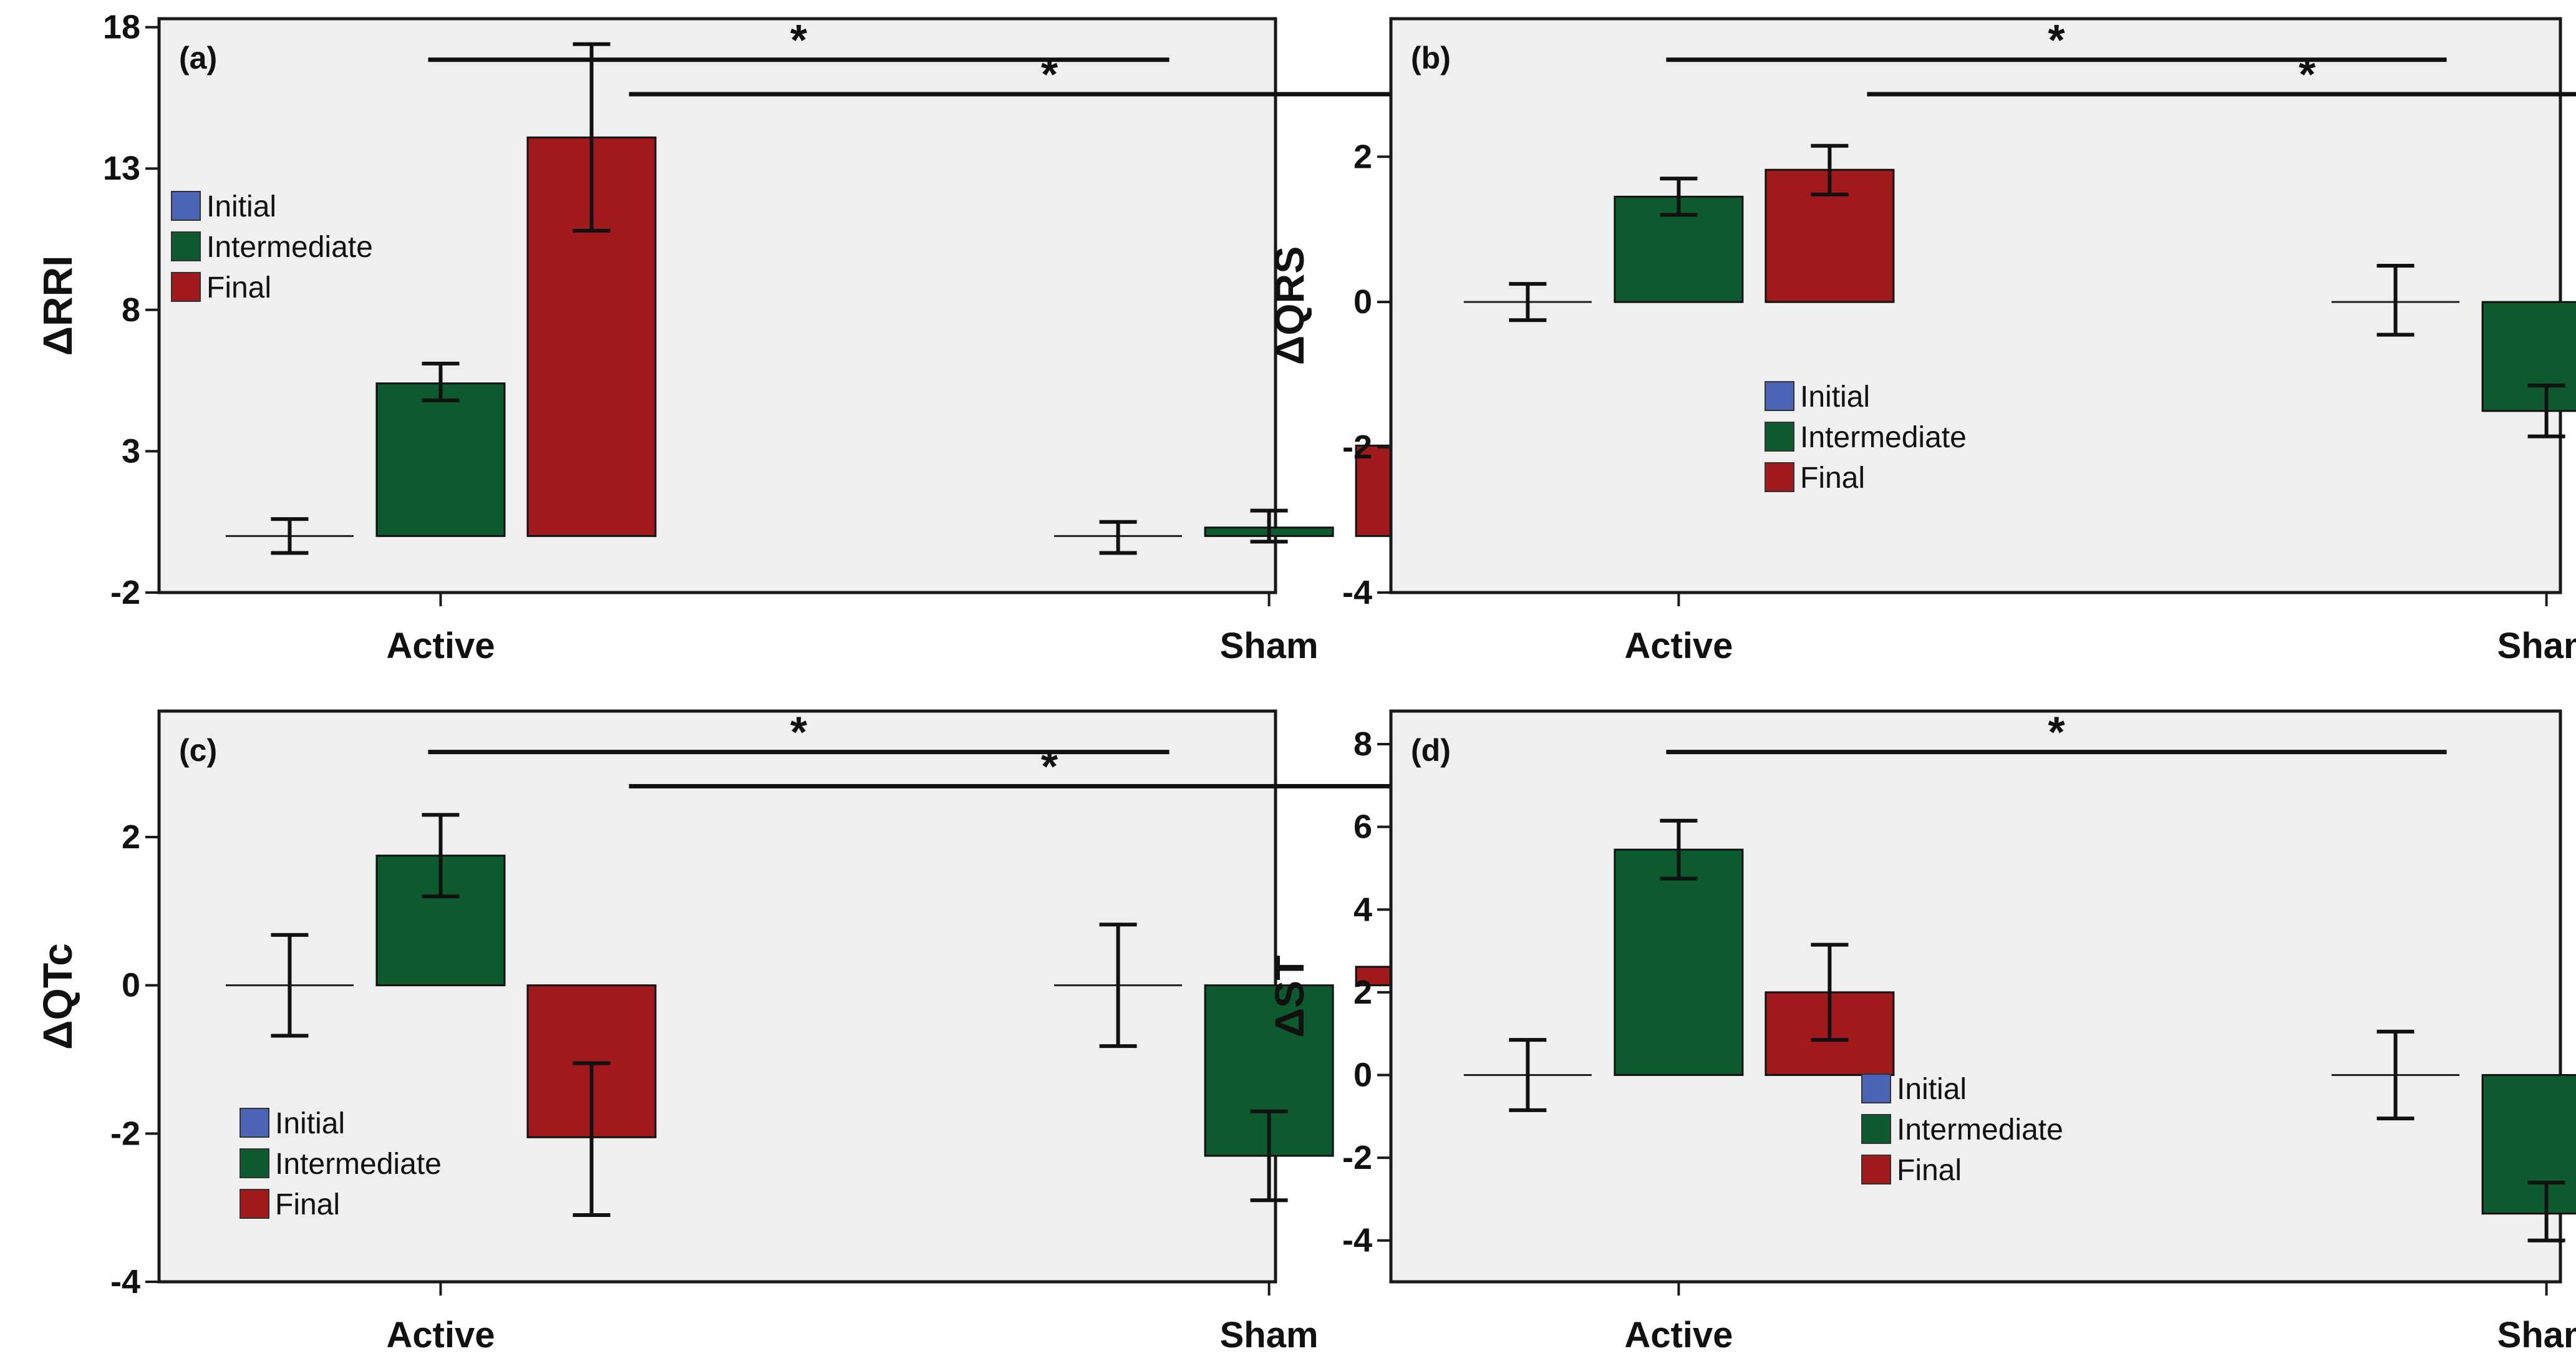 Image resolution: width=2576 pixels, height=1371 pixels. What do you see at coordinates (57, 305) in the screenshot?
I see `y-axis-title: ΔRRI` at bounding box center [57, 305].